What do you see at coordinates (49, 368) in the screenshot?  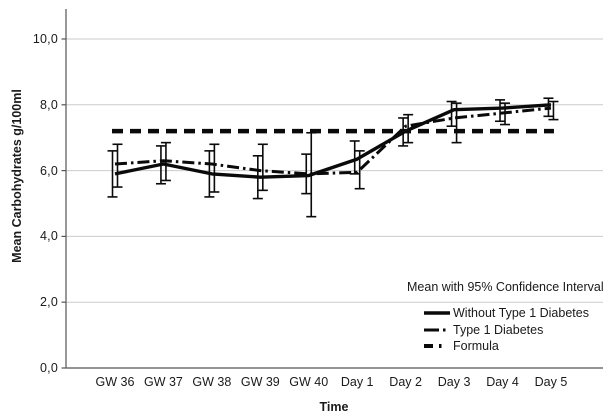 I see `y-tick-label: 0,0` at bounding box center [49, 368].